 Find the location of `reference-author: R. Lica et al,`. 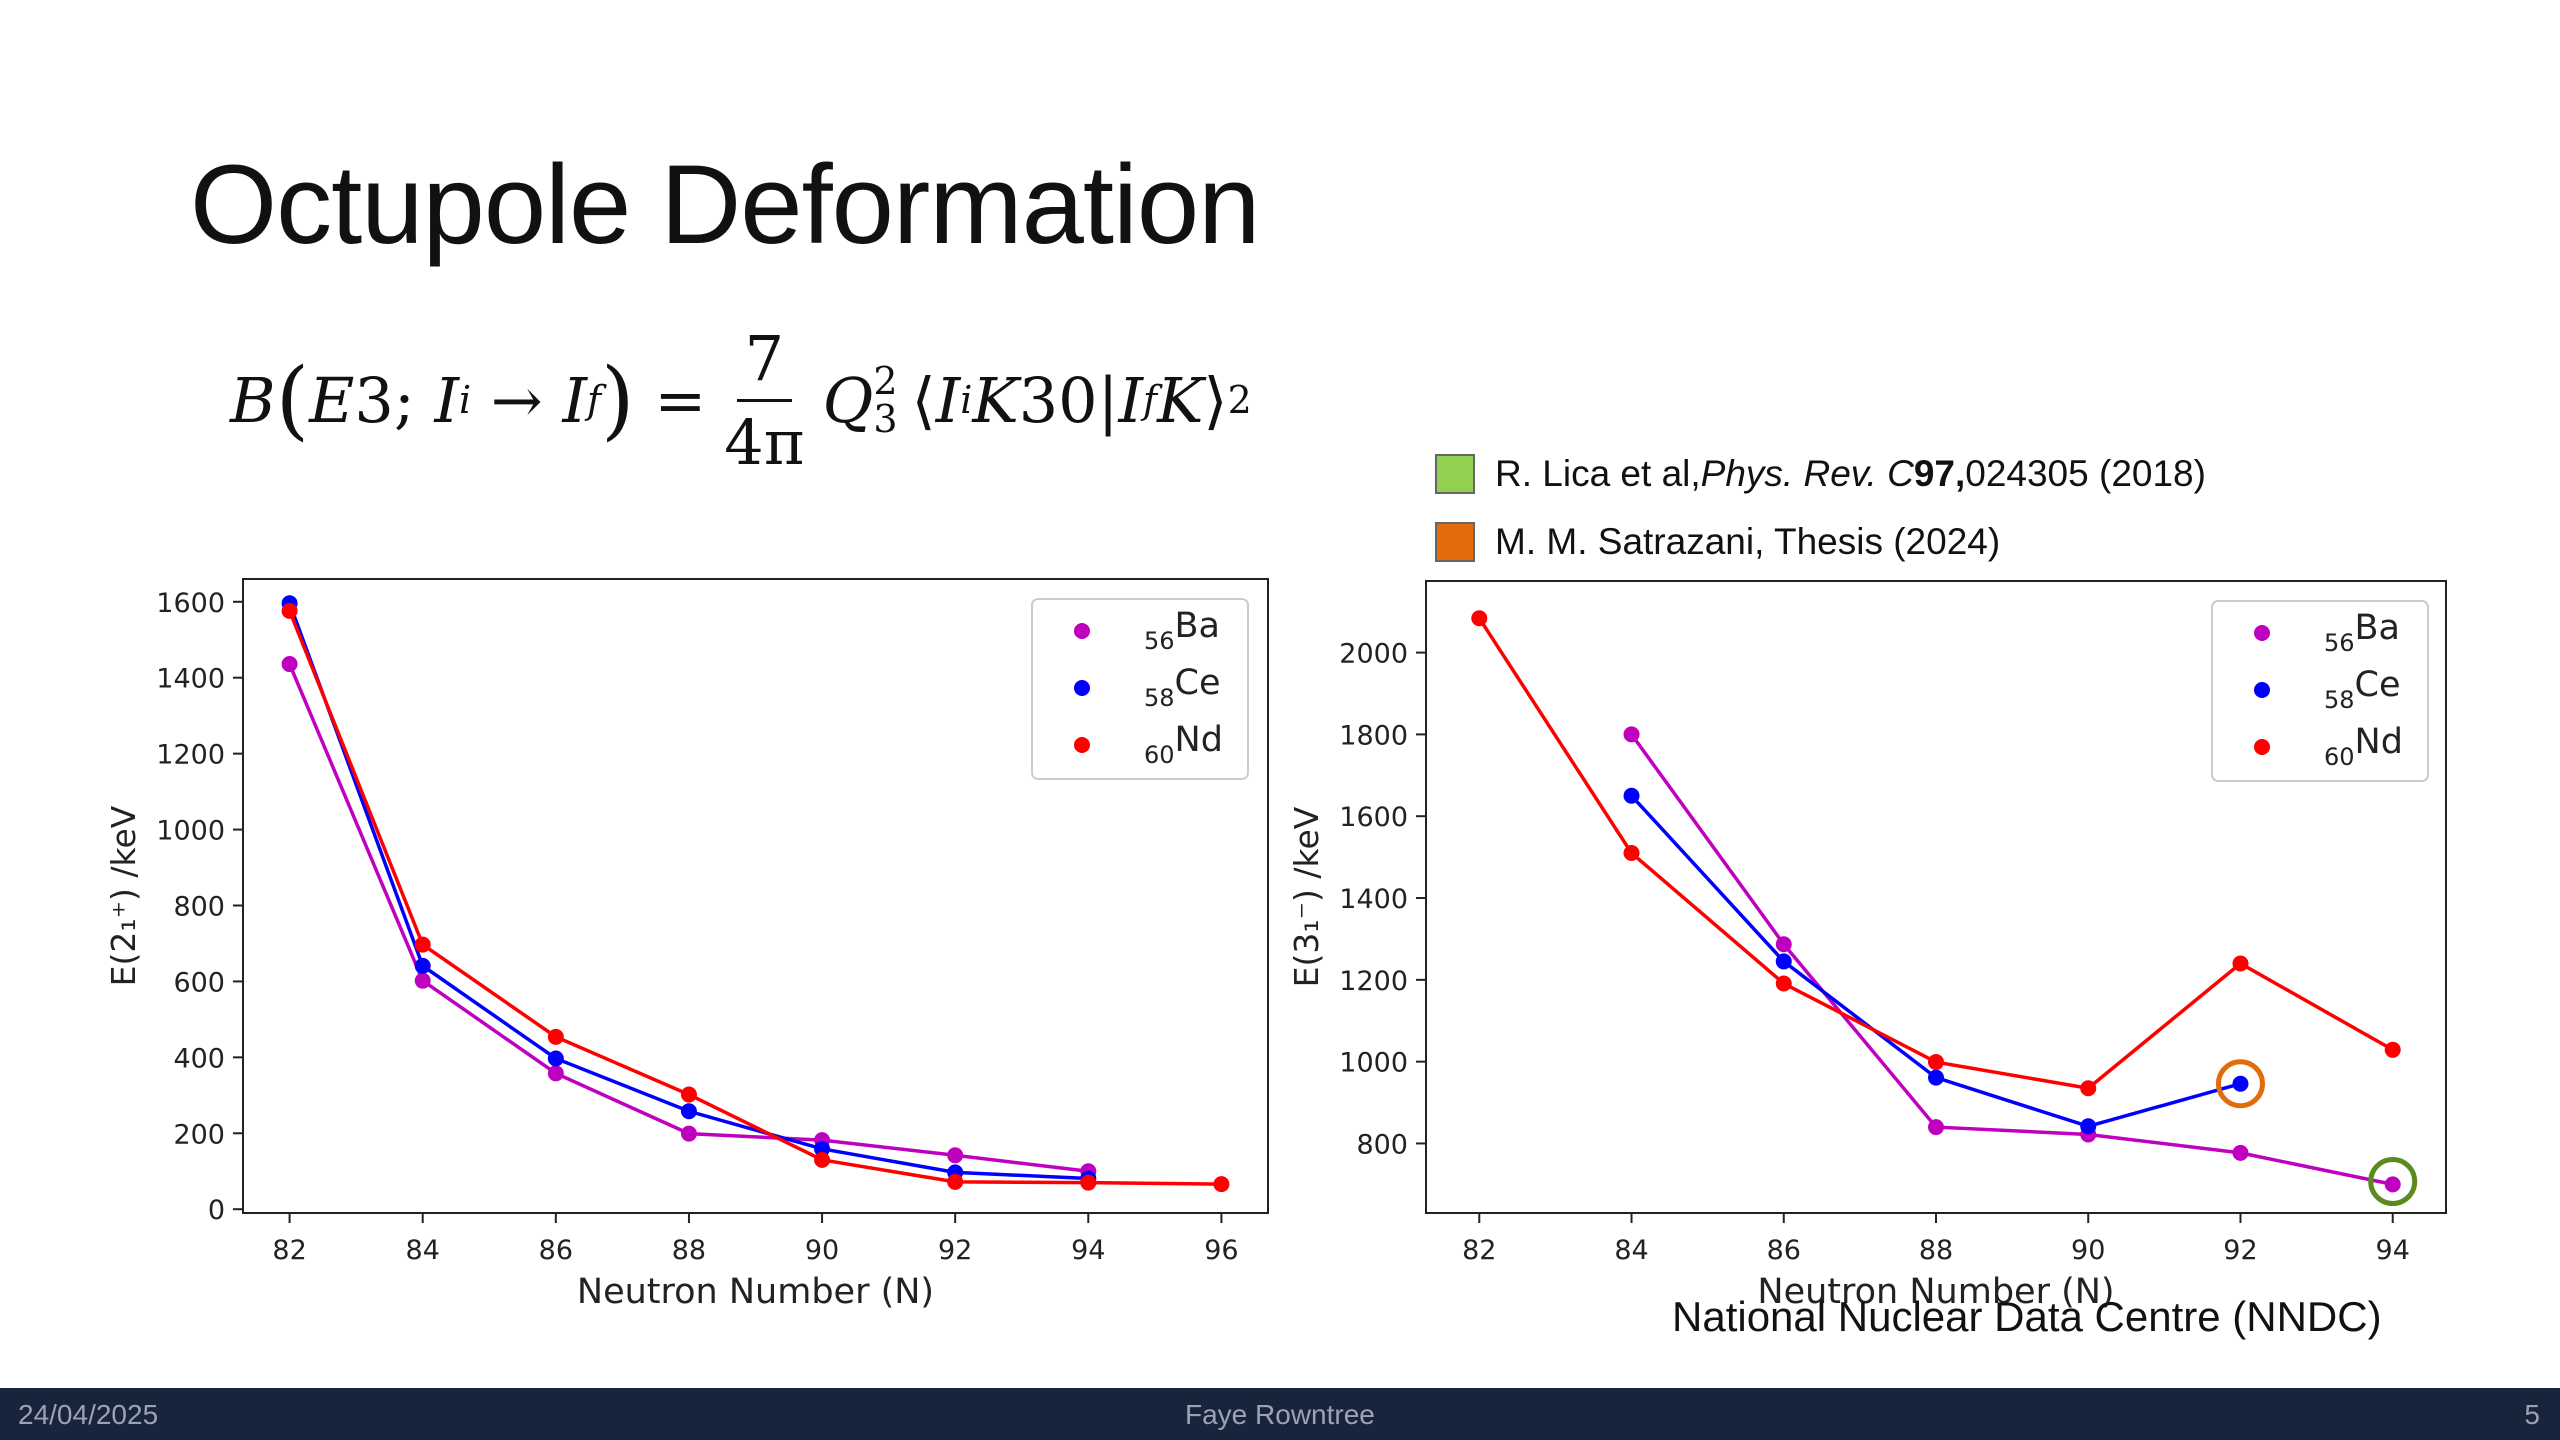

reference-author: R. Lica et al, is located at coordinates (1598, 473).